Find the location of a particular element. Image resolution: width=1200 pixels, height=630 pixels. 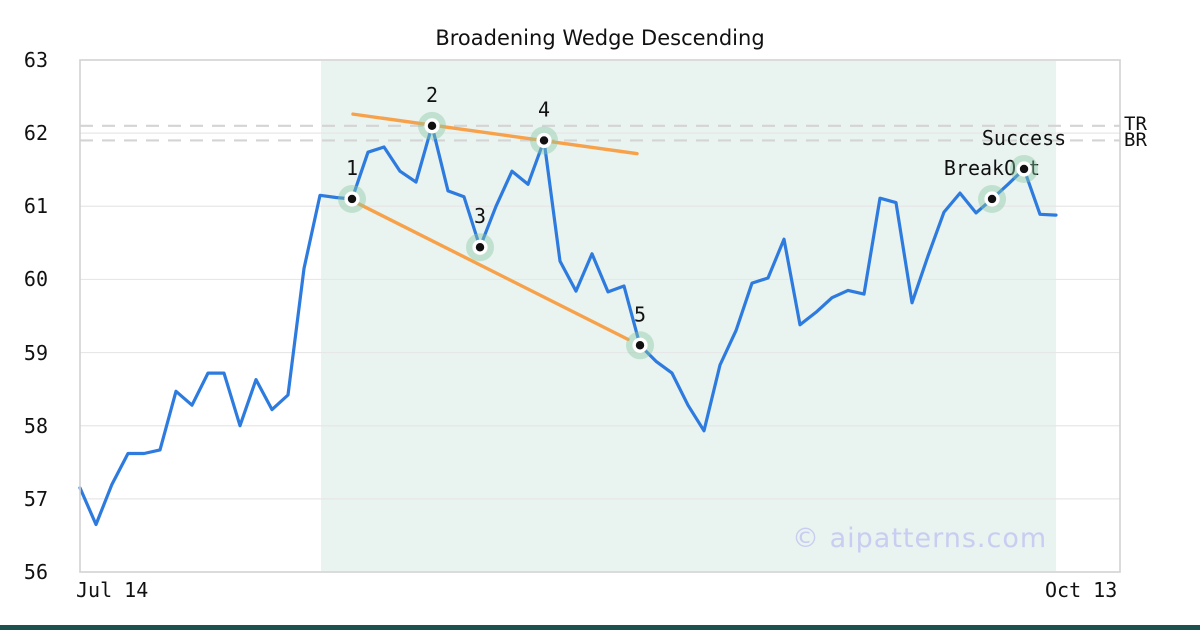

y-tick-label: 62 is located at coordinates (35, 133).